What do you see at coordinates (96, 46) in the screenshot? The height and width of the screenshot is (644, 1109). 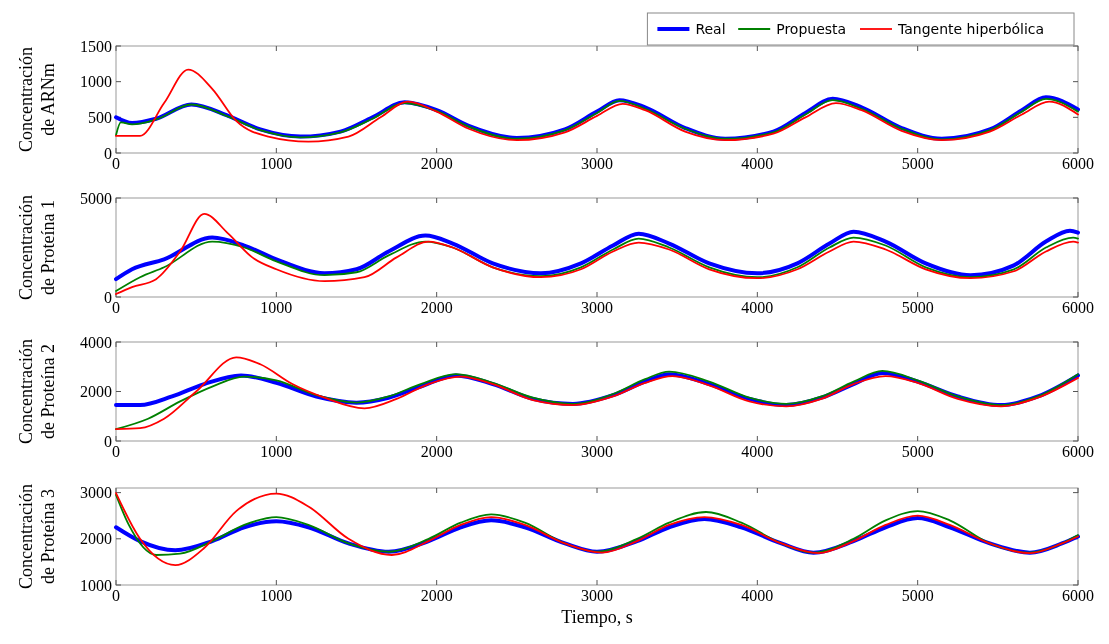 I see `y-tick-label: 1500` at bounding box center [96, 46].